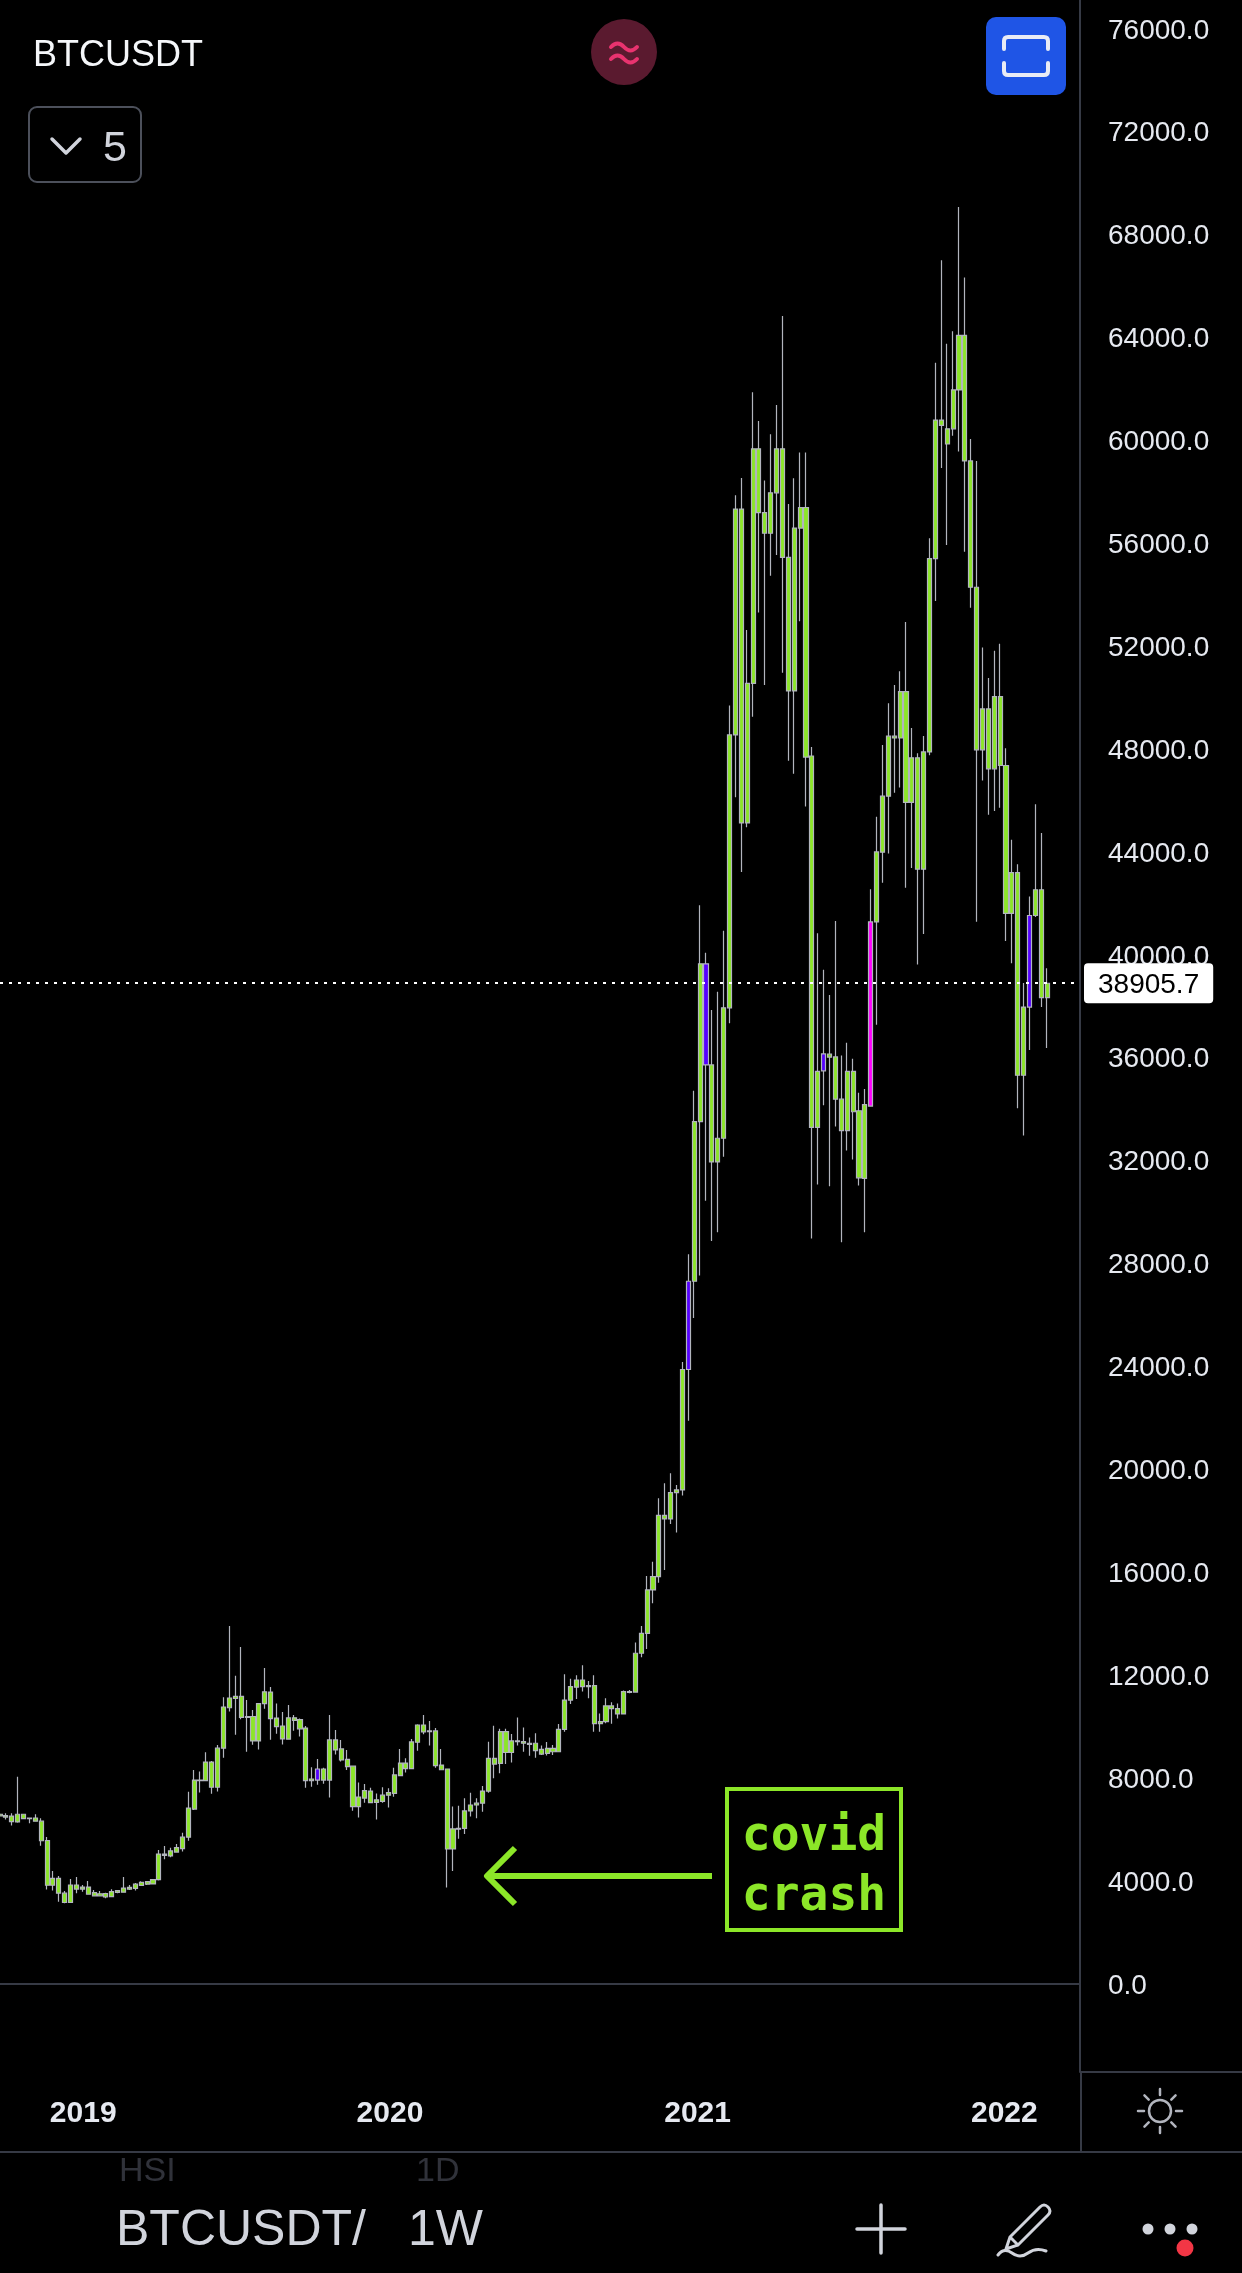  What do you see at coordinates (1159, 1572) in the screenshot?
I see `y-tick-label: 16000.0` at bounding box center [1159, 1572].